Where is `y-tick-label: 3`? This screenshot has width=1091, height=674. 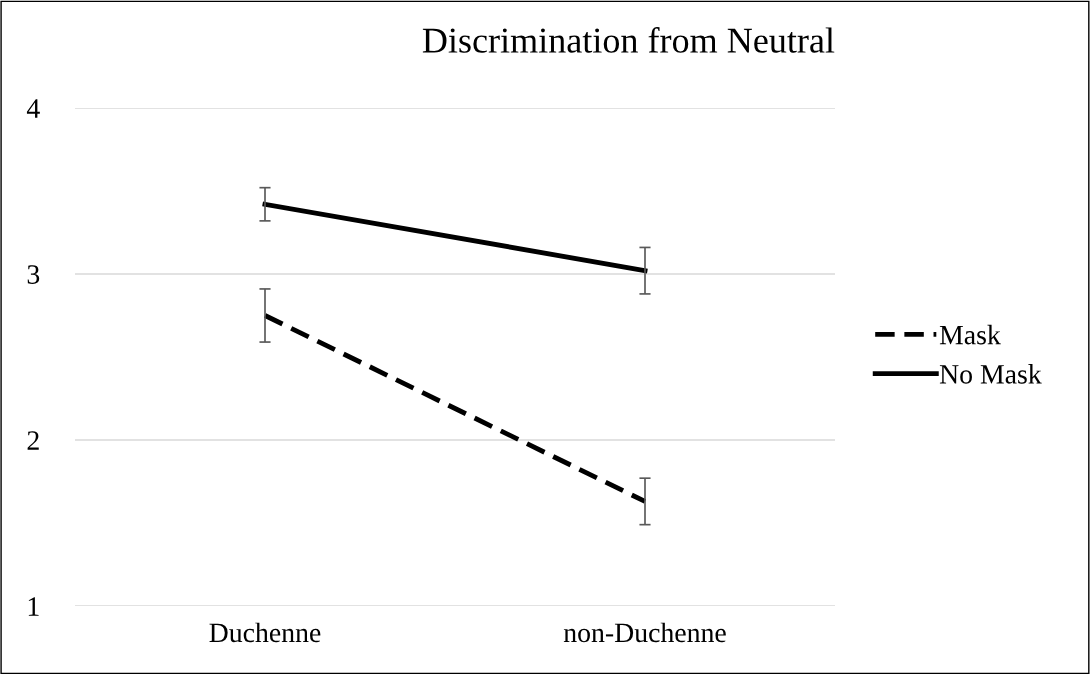
y-tick-label: 3 is located at coordinates (33, 274).